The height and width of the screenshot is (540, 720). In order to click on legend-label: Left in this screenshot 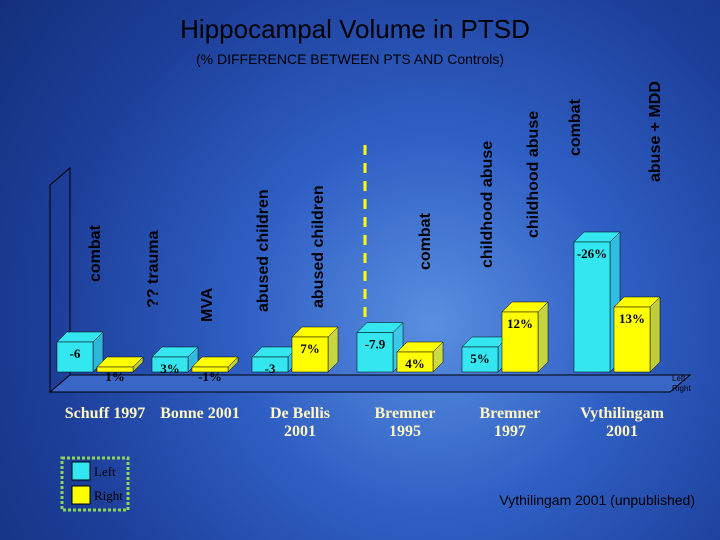, I will do `click(105, 471)`.